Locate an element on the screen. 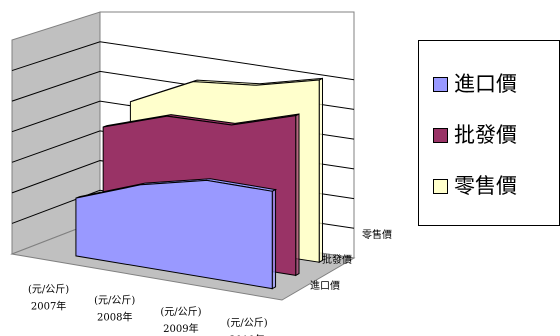 Image resolution: width=560 pixels, height=336 pixels. legend-swatch-import is located at coordinates (440, 84).